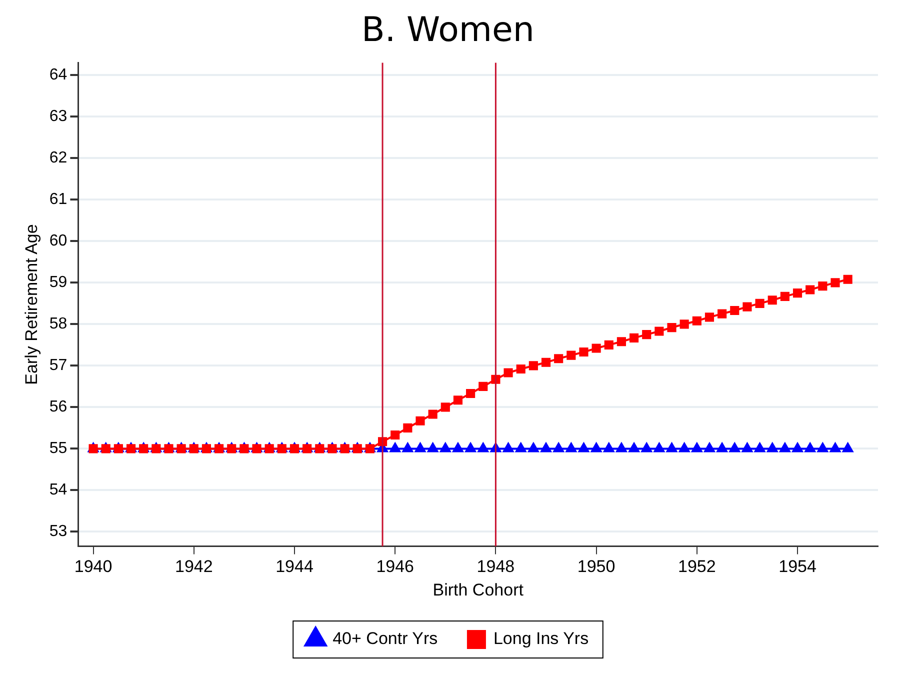 This screenshot has width=906, height=676. Describe the element at coordinates (58, 449) in the screenshot. I see `y-tick-label: 55` at that location.